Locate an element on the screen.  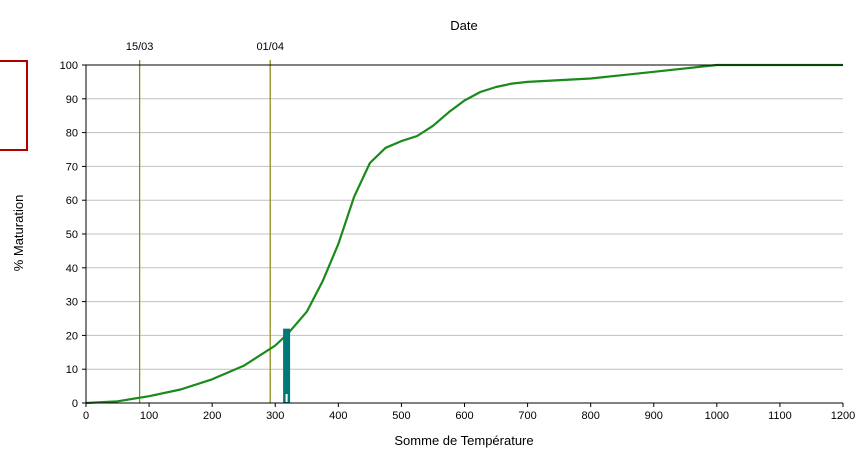
date-label-0: 15/03 is located at coordinates (140, 47).